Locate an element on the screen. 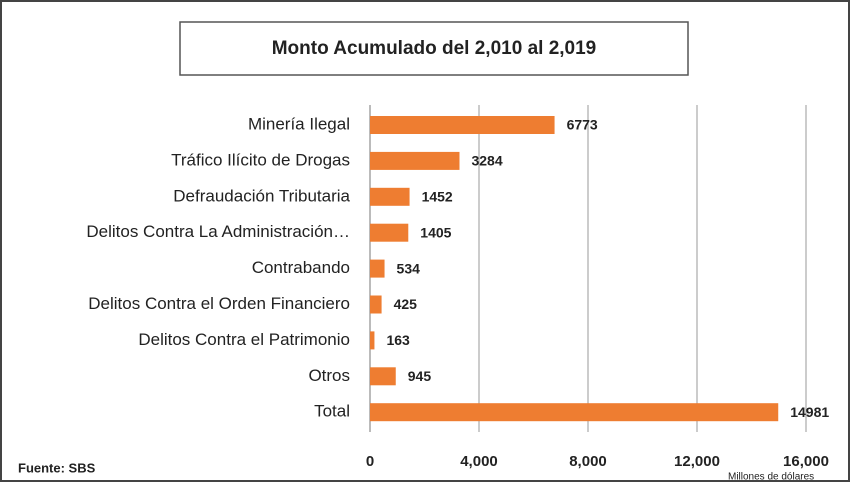 The width and height of the screenshot is (850, 482). chart-title: Monto Acumulado del 2,010 al 2,019 is located at coordinates (434, 48).